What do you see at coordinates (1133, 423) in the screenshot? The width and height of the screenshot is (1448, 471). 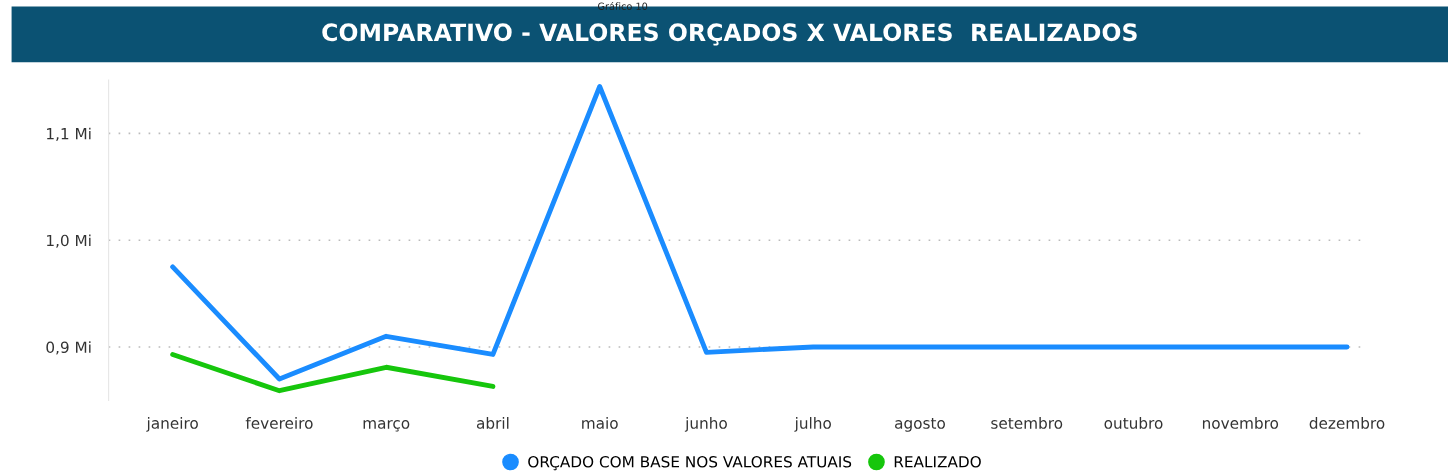 I see `x-tick-label: outubro` at bounding box center [1133, 423].